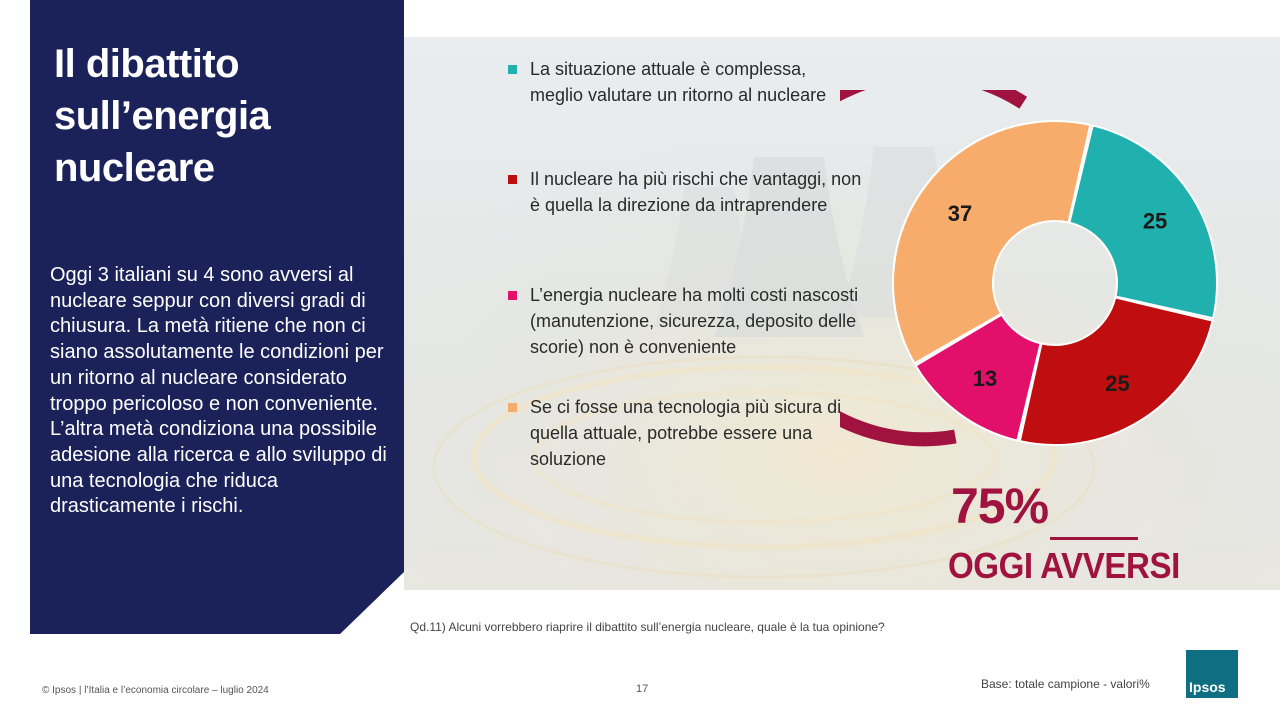 This screenshot has width=1280, height=714. Describe the element at coordinates (512, 69) in the screenshot. I see `legend-swatch-teal` at that location.